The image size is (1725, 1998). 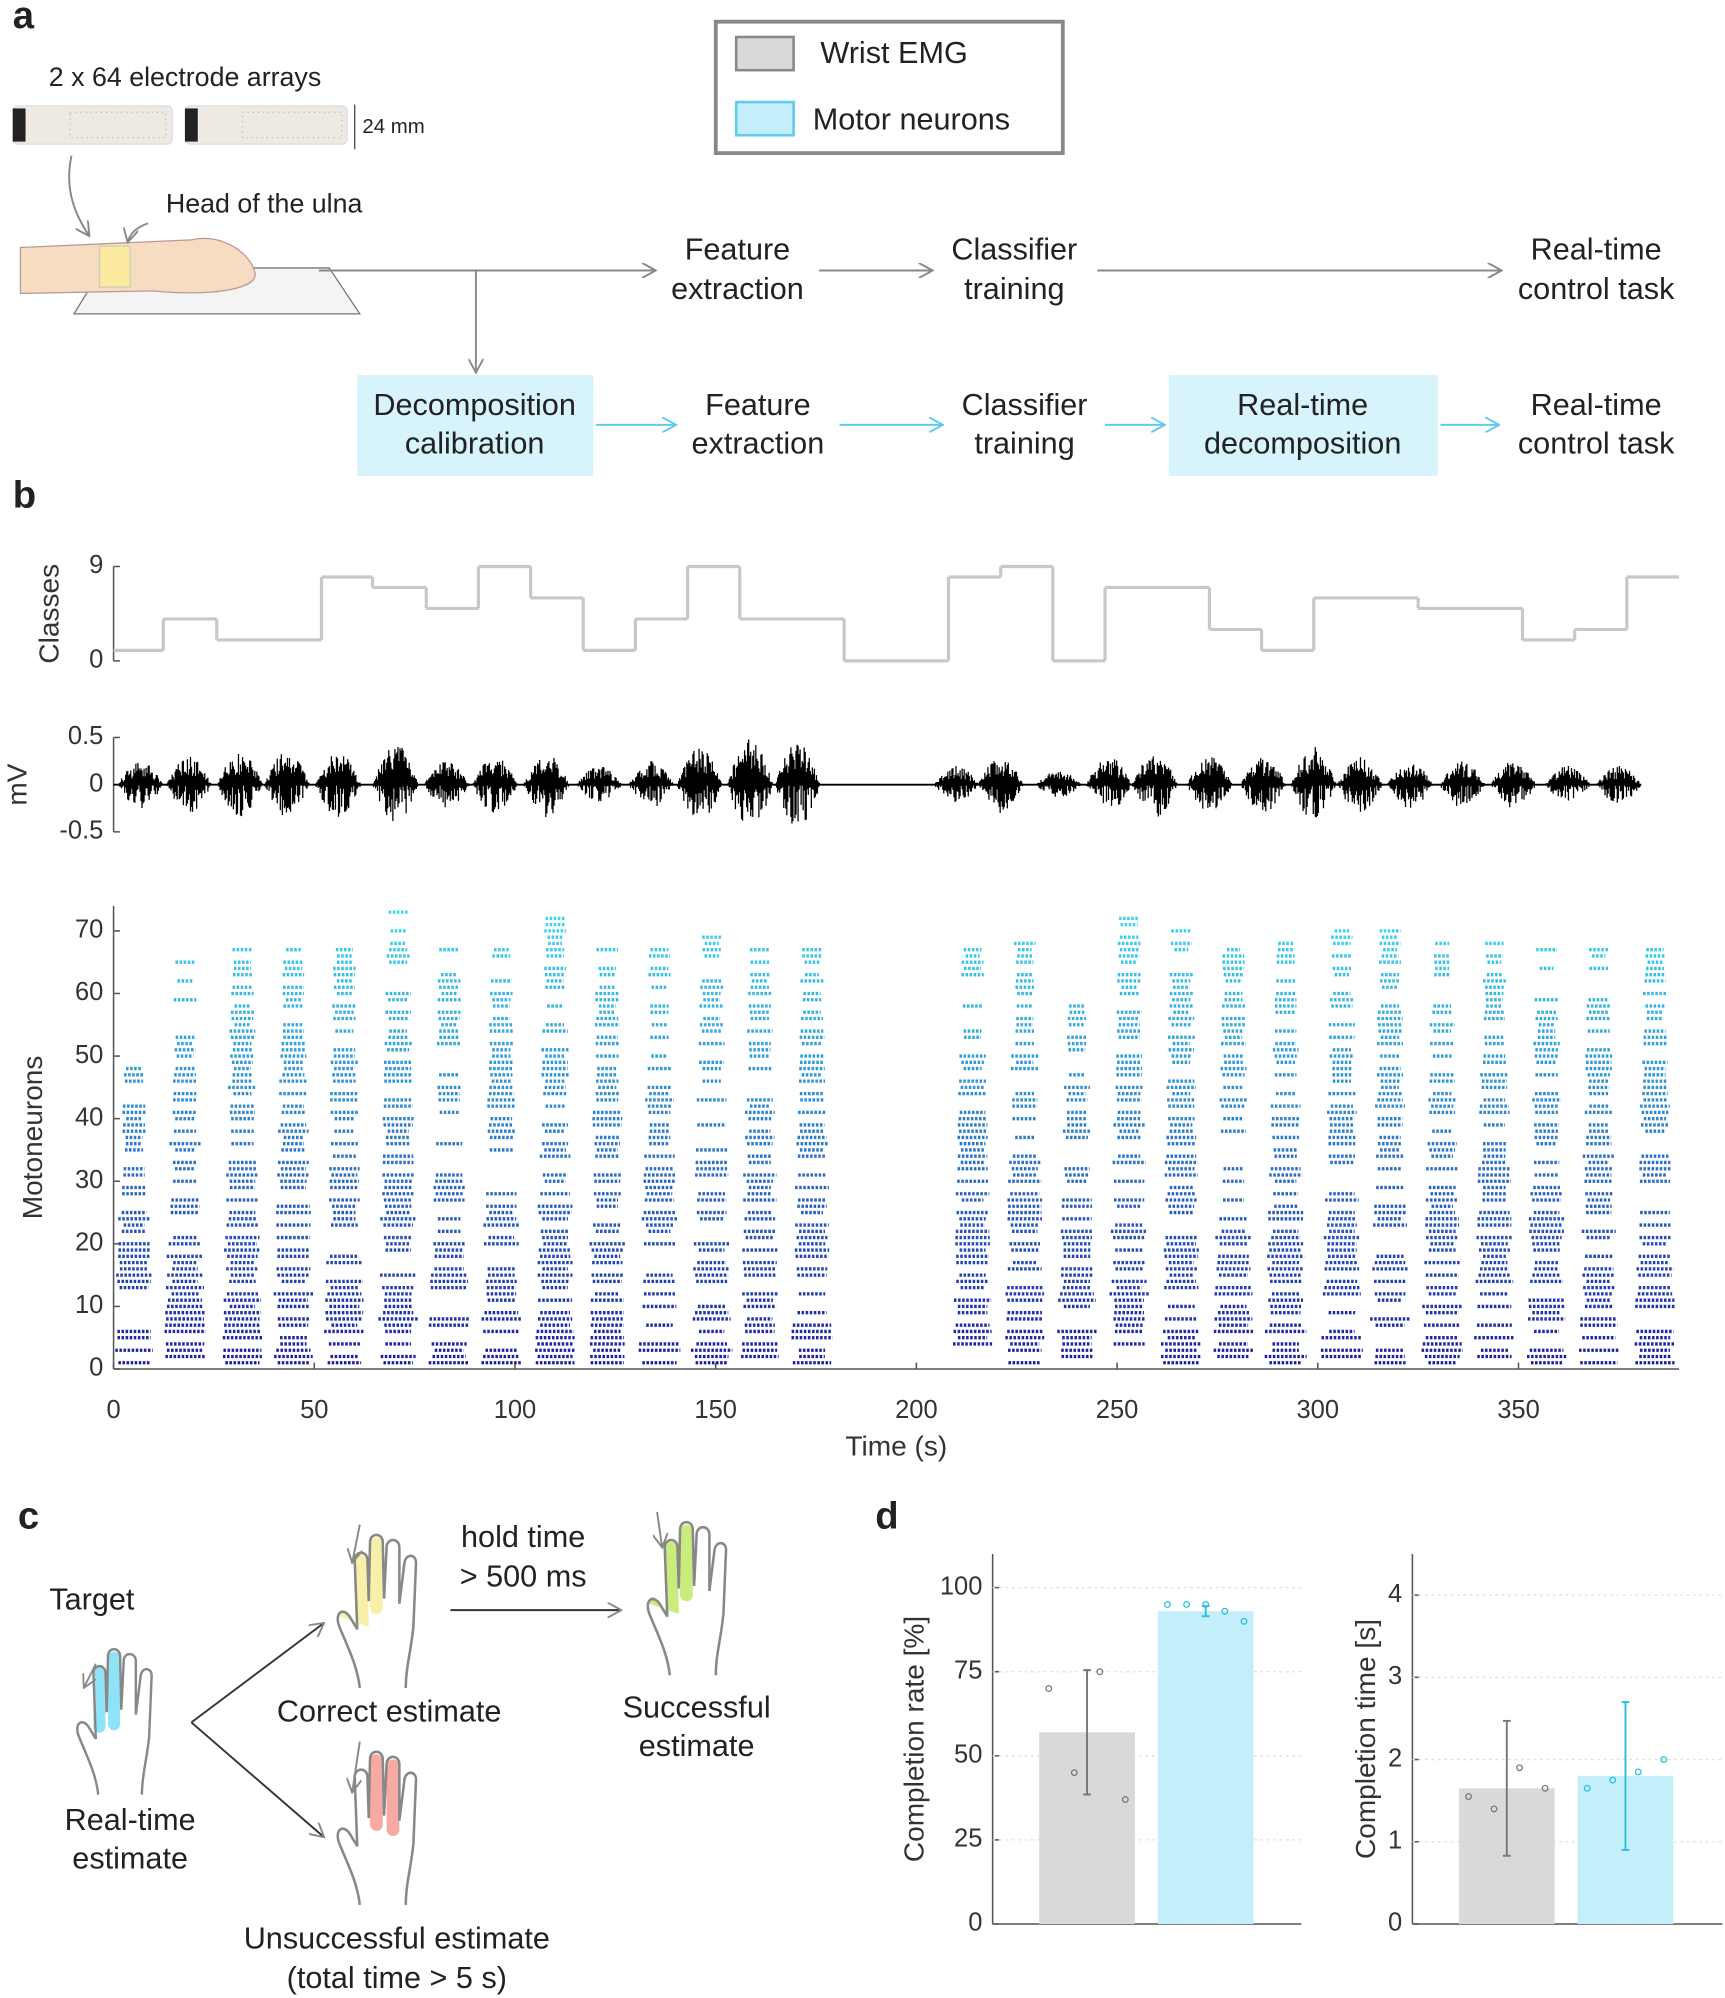 What do you see at coordinates (28, 1515) in the screenshot?
I see `panel-label: c` at bounding box center [28, 1515].